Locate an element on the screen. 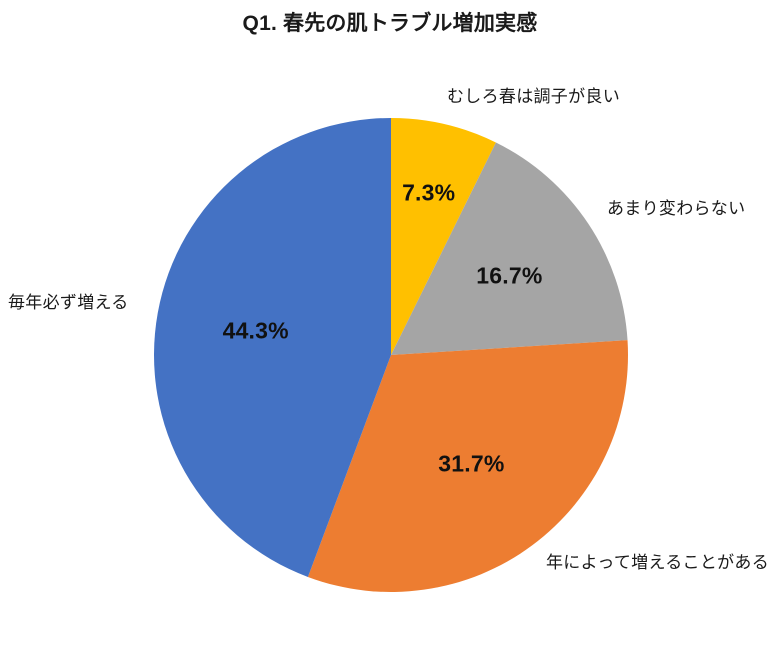 Image resolution: width=780 pixels, height=664 pixels. chart-title: Q1. 春先の肌トラブル増加実感 is located at coordinates (390, 23).